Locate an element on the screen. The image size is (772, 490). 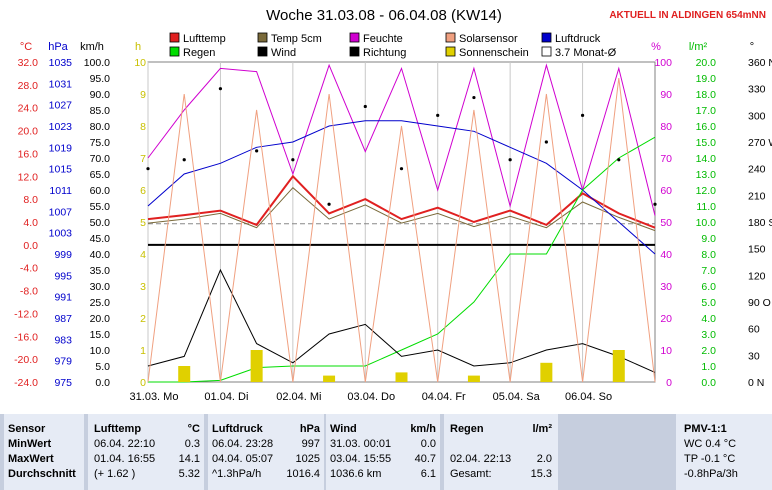
hpa-tick-label: 1003 is located at coordinates (61, 234).